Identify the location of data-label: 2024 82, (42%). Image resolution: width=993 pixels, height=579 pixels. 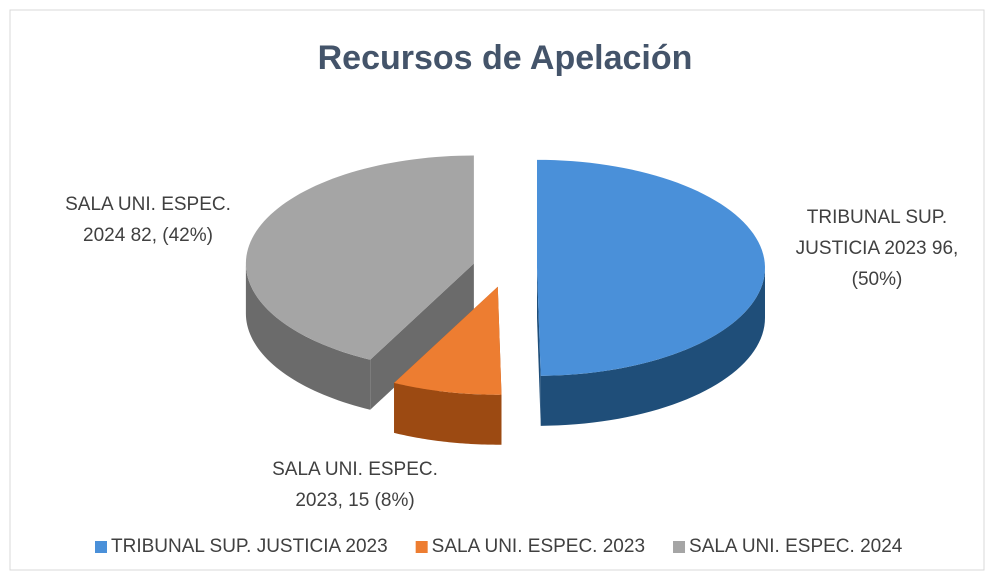
(148, 235).